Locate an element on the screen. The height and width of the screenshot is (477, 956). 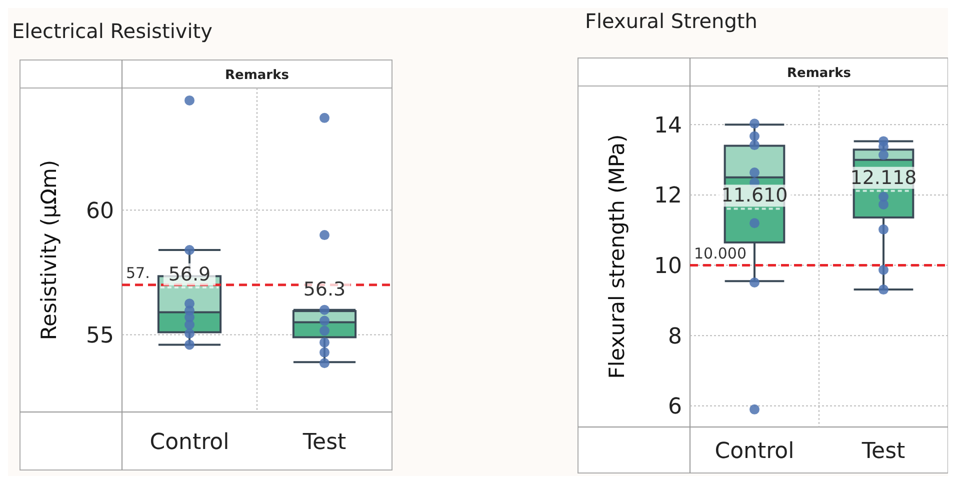
y-axis-title: Flexural strength (MPa) is located at coordinates (617, 256).